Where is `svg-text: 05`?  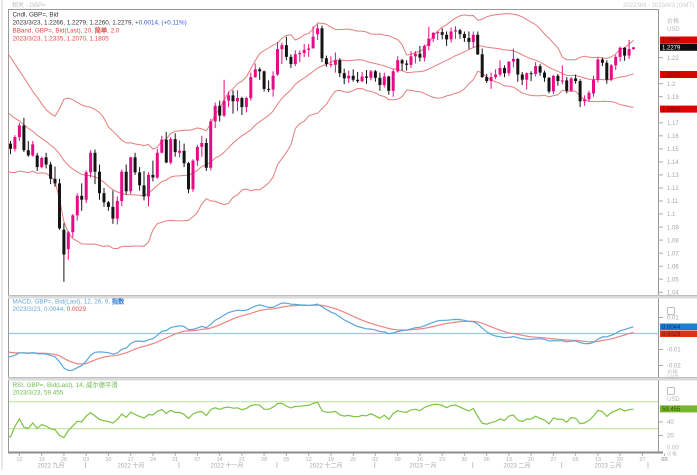
svg-text: 05 is located at coordinates (286, 460).